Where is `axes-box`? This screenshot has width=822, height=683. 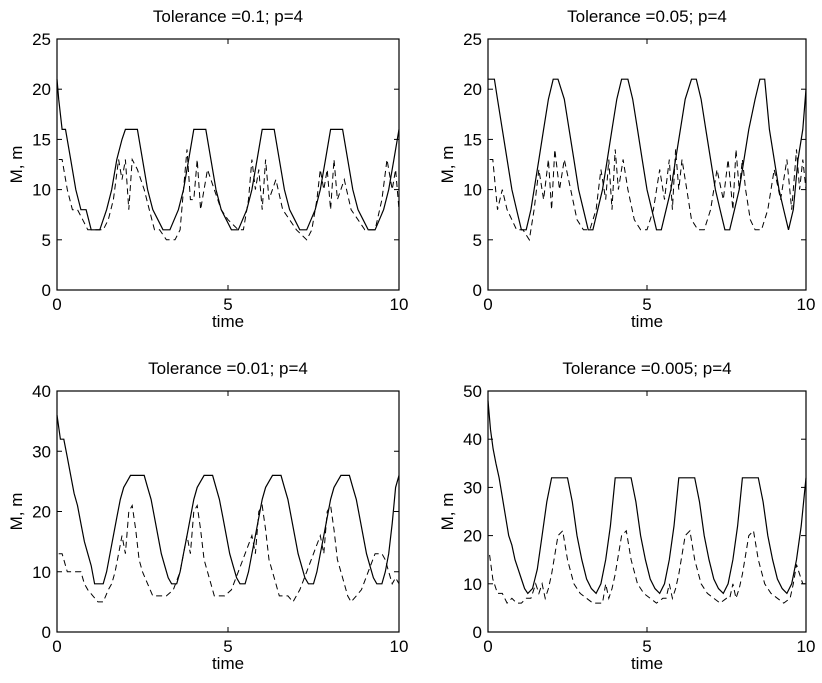 axes-box is located at coordinates (647, 164).